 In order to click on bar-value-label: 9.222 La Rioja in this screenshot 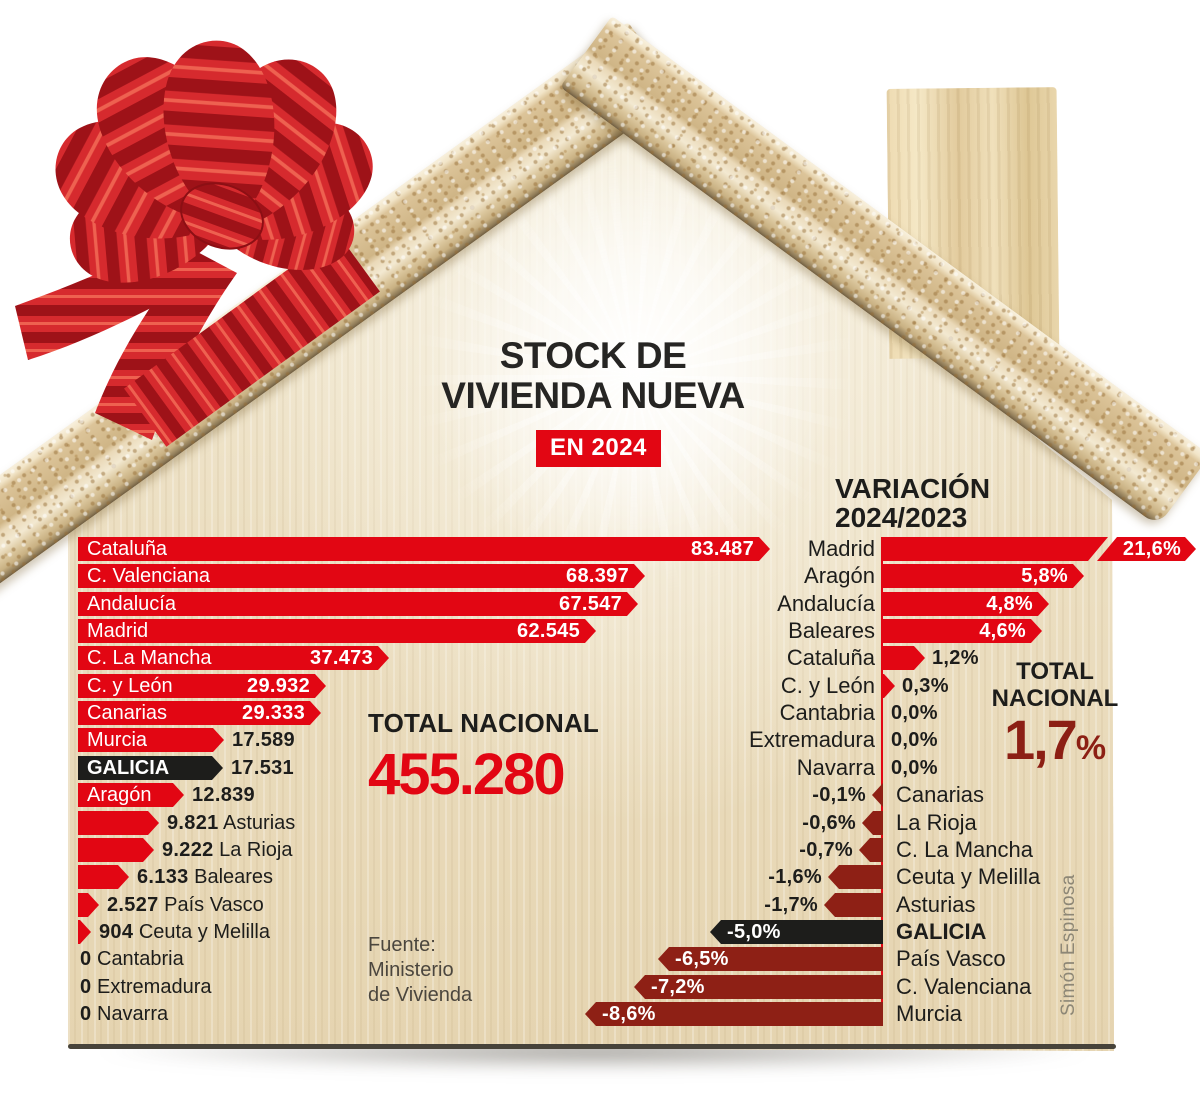, I will do `click(227, 850)`.